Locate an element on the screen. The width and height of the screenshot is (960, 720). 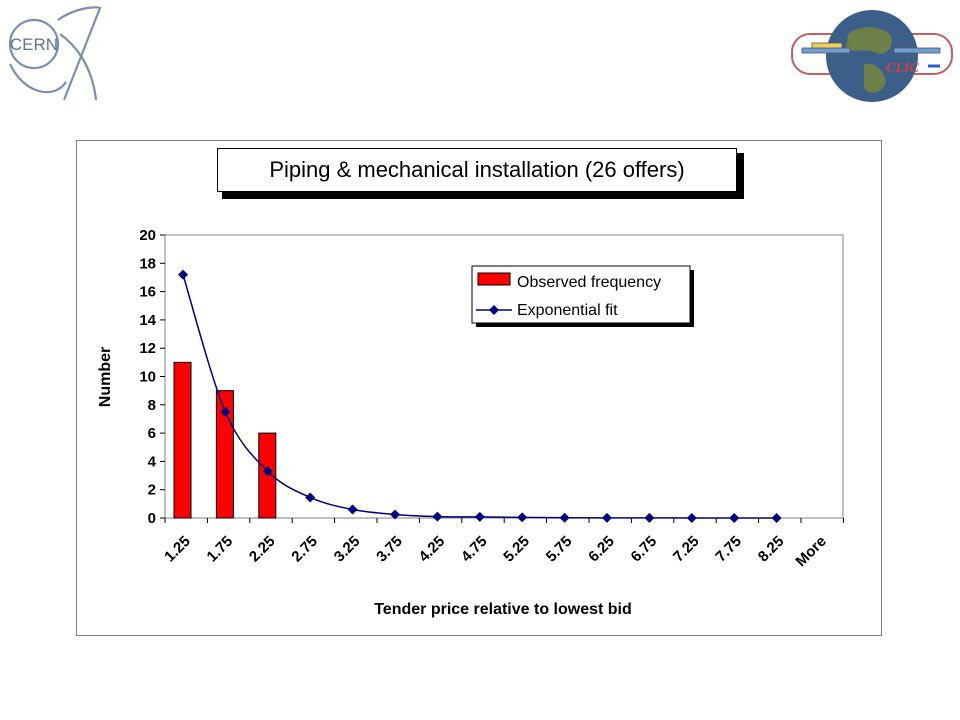
legend-label-observed: Observed frequency is located at coordinates (589, 282).